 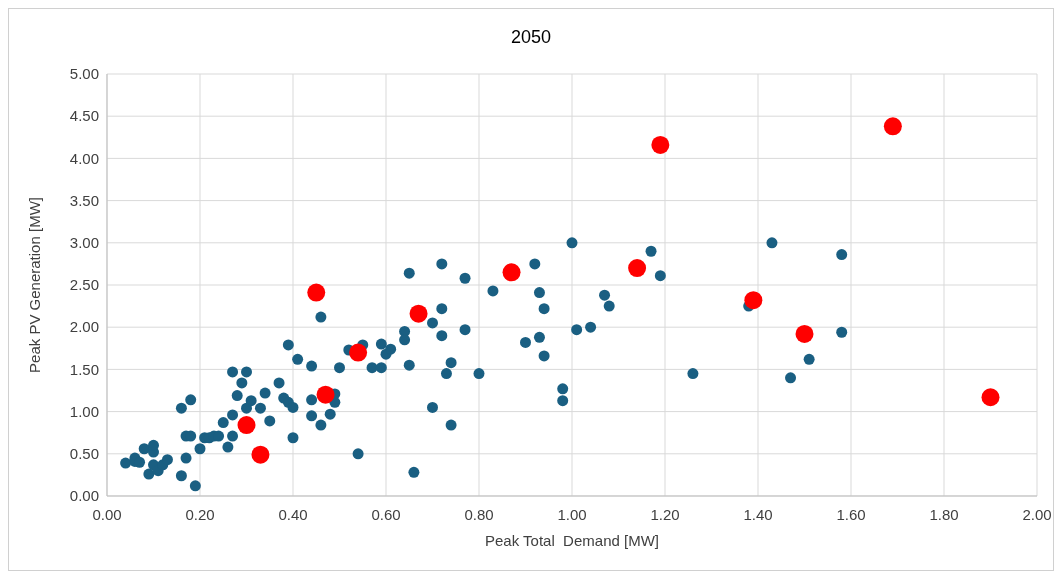 I want to click on x-tick-label: 1.00, so click(x=572, y=514).